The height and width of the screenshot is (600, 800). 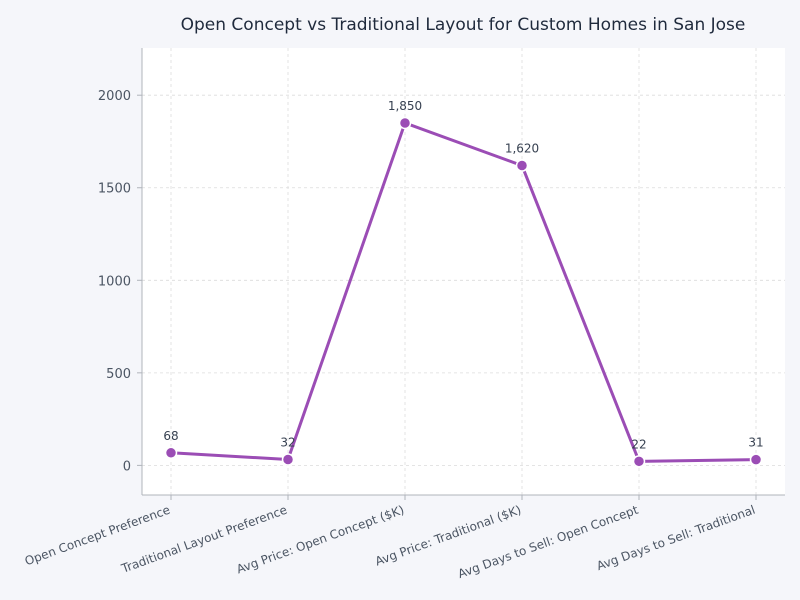 What do you see at coordinates (114, 281) in the screenshot?
I see `y-tick-label: 1000` at bounding box center [114, 281].